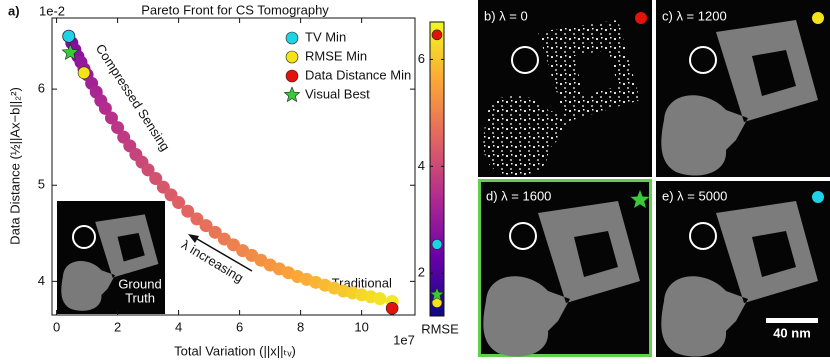 The image size is (830, 364). What do you see at coordinates (743, 88) in the screenshot?
I see `panel-c: c) λ = 1200` at bounding box center [743, 88].